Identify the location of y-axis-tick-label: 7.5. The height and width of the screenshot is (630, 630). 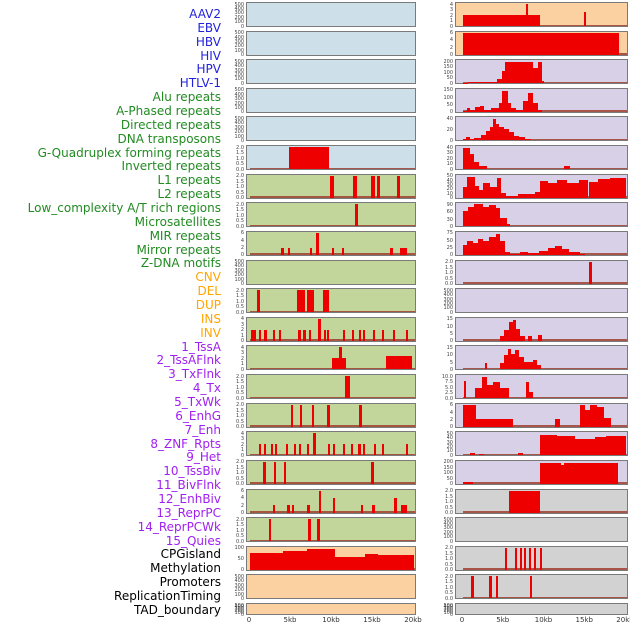
(449, 382).